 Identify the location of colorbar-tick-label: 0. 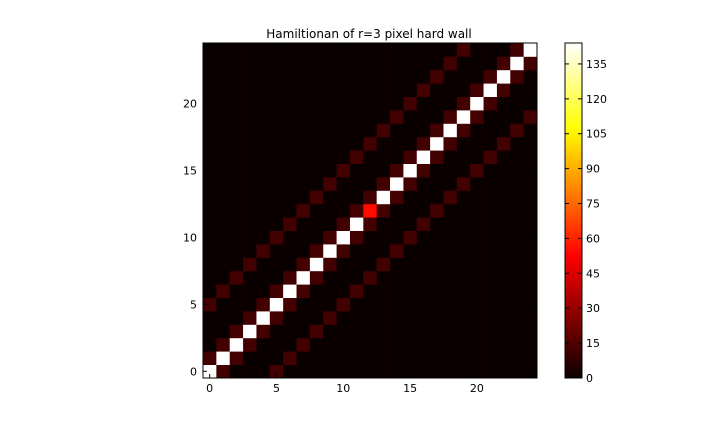
(589, 378).